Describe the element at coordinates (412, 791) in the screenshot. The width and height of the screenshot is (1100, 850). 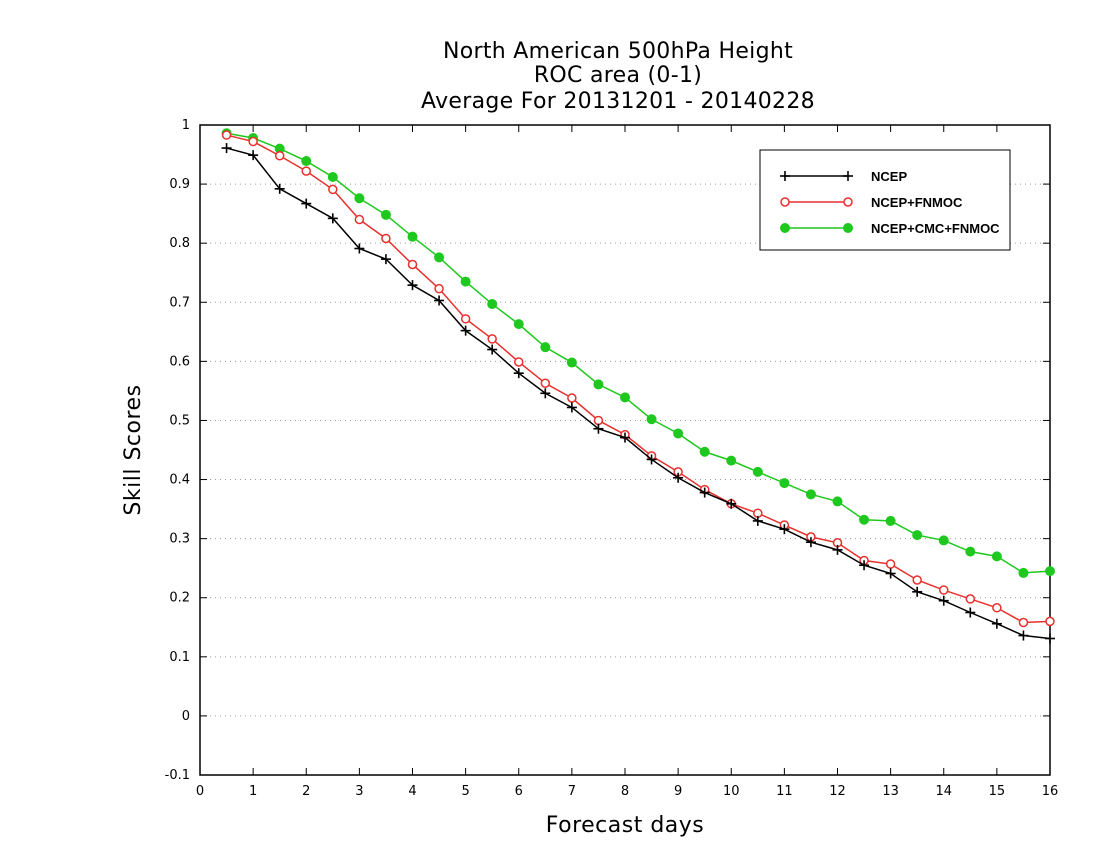
I see `x-tick-label: 4` at that location.